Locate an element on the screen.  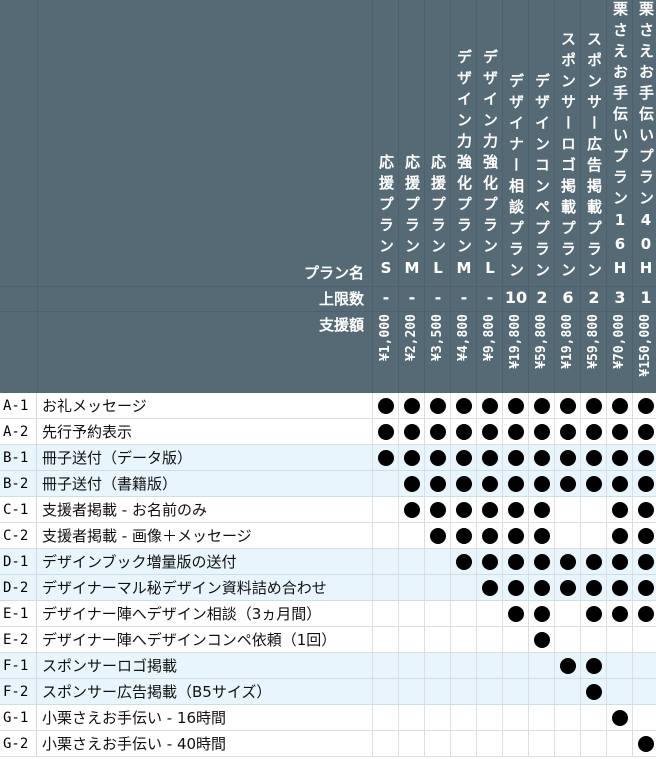
row-item-name: デザイナー陣へデザインコンペ依頼（1回） is located at coordinates (189, 640).